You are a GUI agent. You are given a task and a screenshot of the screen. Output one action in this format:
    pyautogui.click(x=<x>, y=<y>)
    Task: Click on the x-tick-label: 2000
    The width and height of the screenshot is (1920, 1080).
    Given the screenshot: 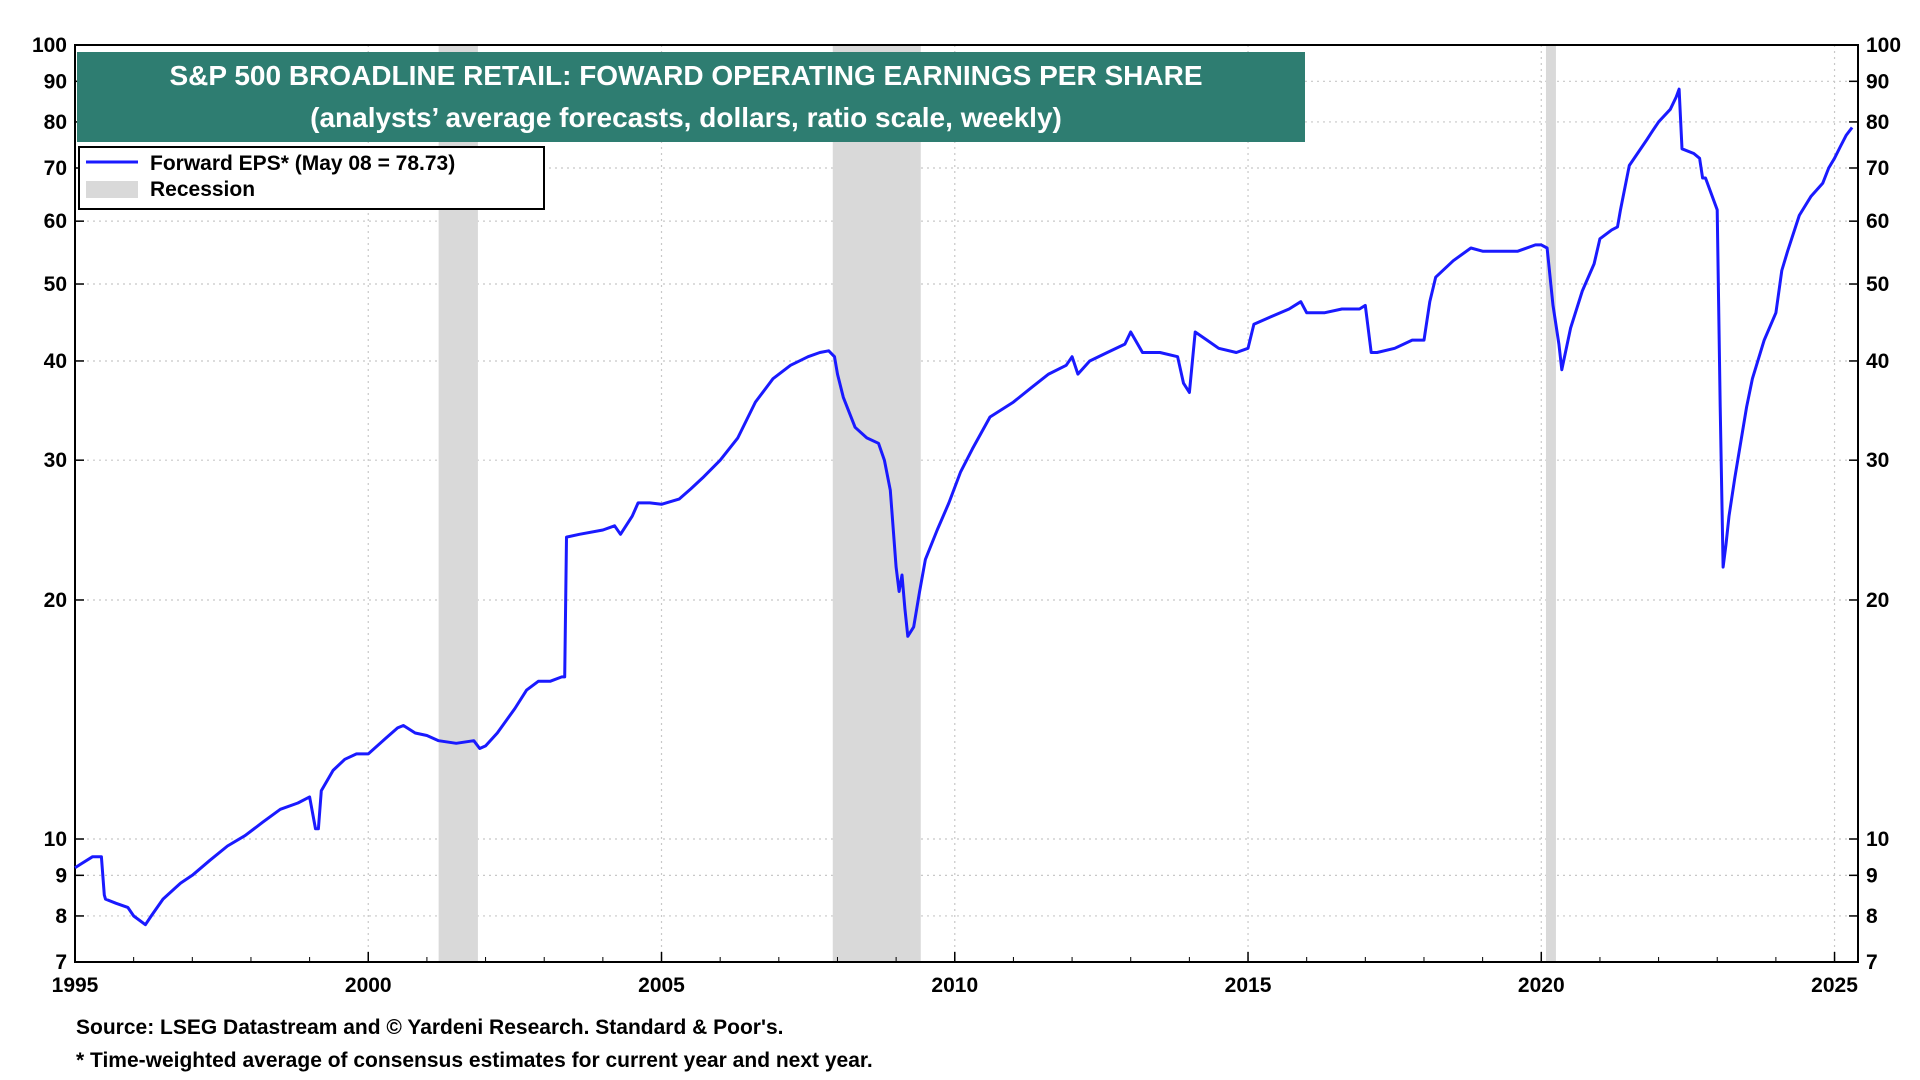 What is the action you would take?
    pyautogui.click(x=368, y=985)
    